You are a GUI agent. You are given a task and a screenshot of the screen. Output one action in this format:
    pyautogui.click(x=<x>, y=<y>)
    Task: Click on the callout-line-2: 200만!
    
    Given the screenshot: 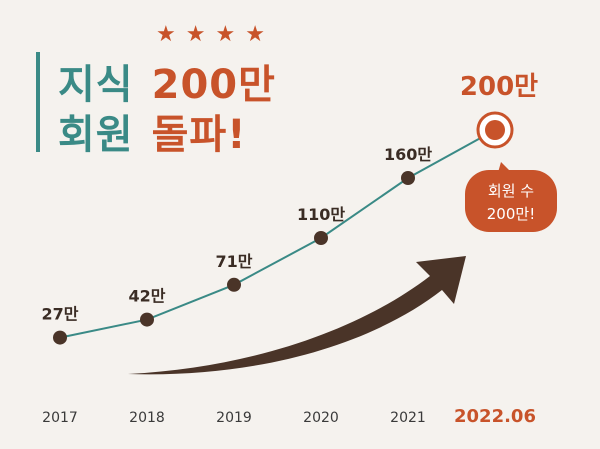 What is the action you would take?
    pyautogui.click(x=511, y=214)
    